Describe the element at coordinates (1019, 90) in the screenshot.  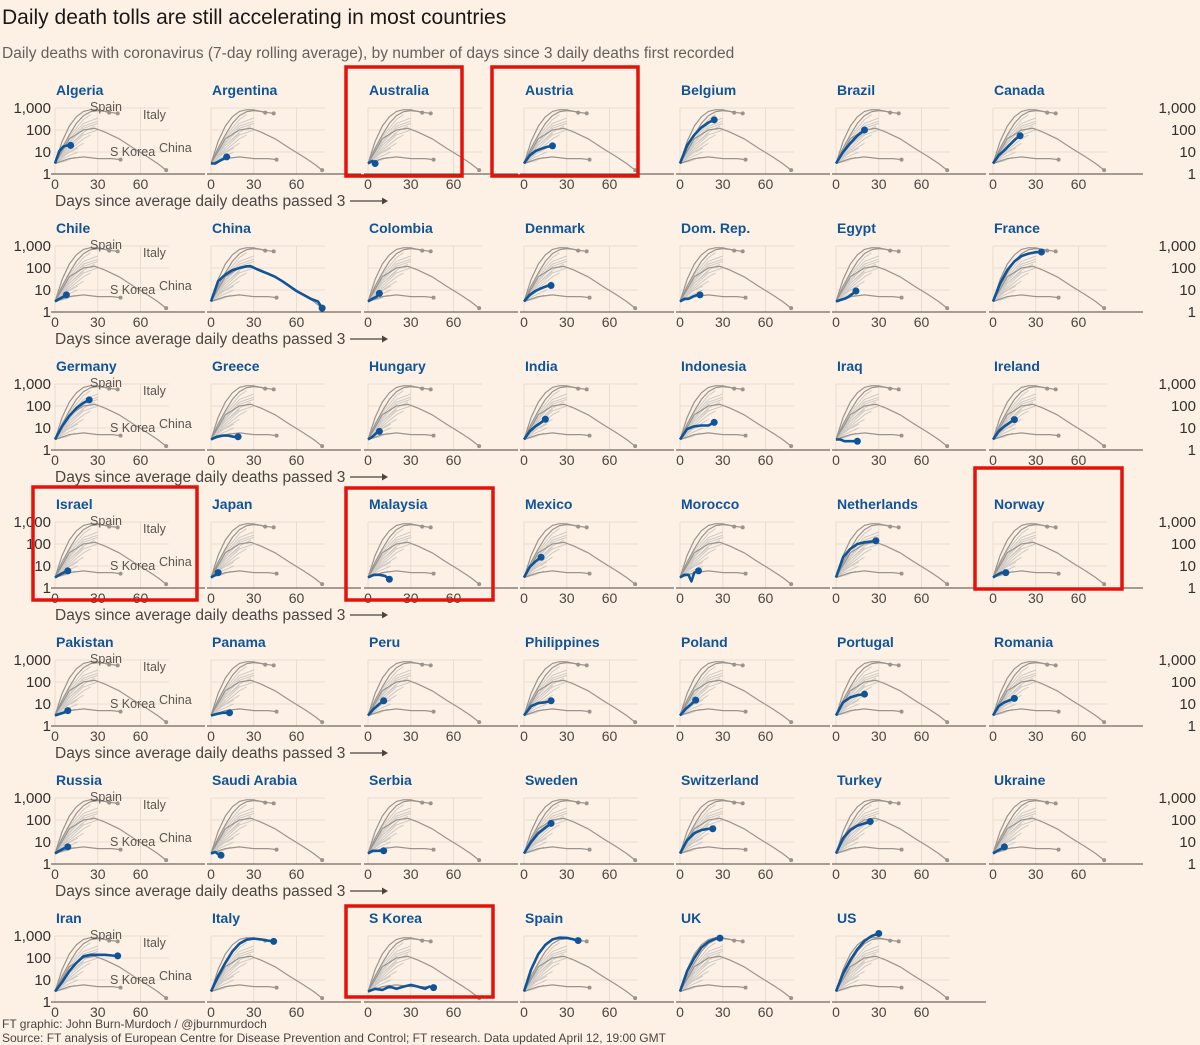
I see `panel-canada-title: Canada` at that location.